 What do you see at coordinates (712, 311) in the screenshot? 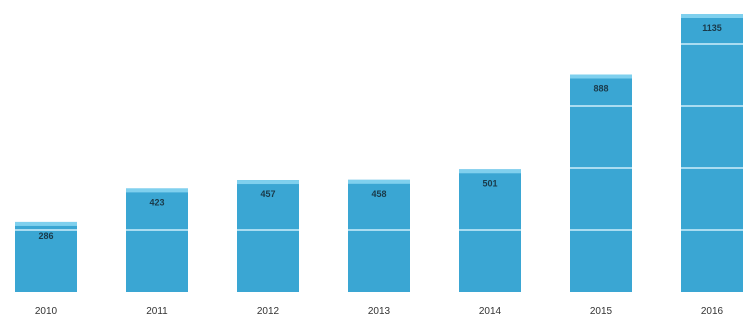
I see `x-tick-label-2016: 2016` at bounding box center [712, 311].